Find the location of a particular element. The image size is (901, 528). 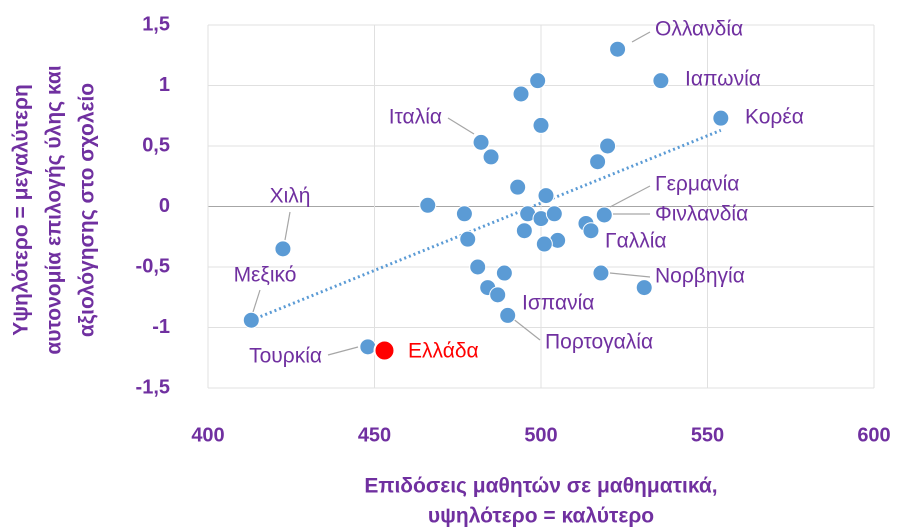

point-label: Φινλανδία is located at coordinates (701, 214).